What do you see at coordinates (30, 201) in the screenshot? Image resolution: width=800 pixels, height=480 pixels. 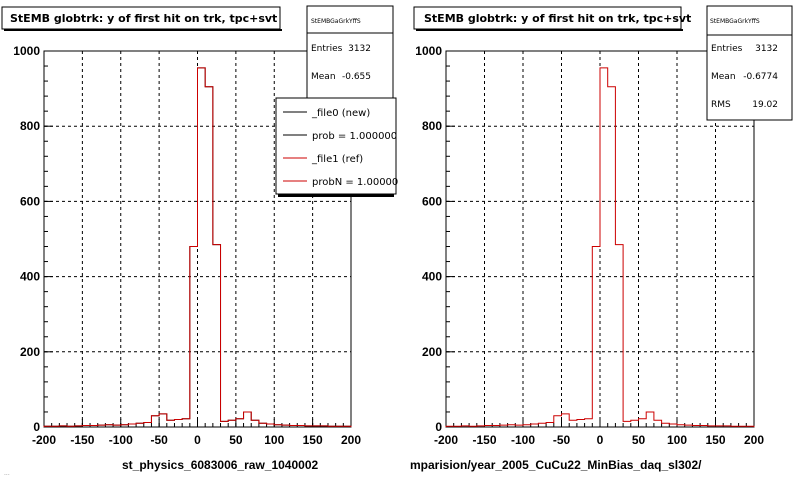 I see `left-y-tick-label: 600` at bounding box center [30, 201].